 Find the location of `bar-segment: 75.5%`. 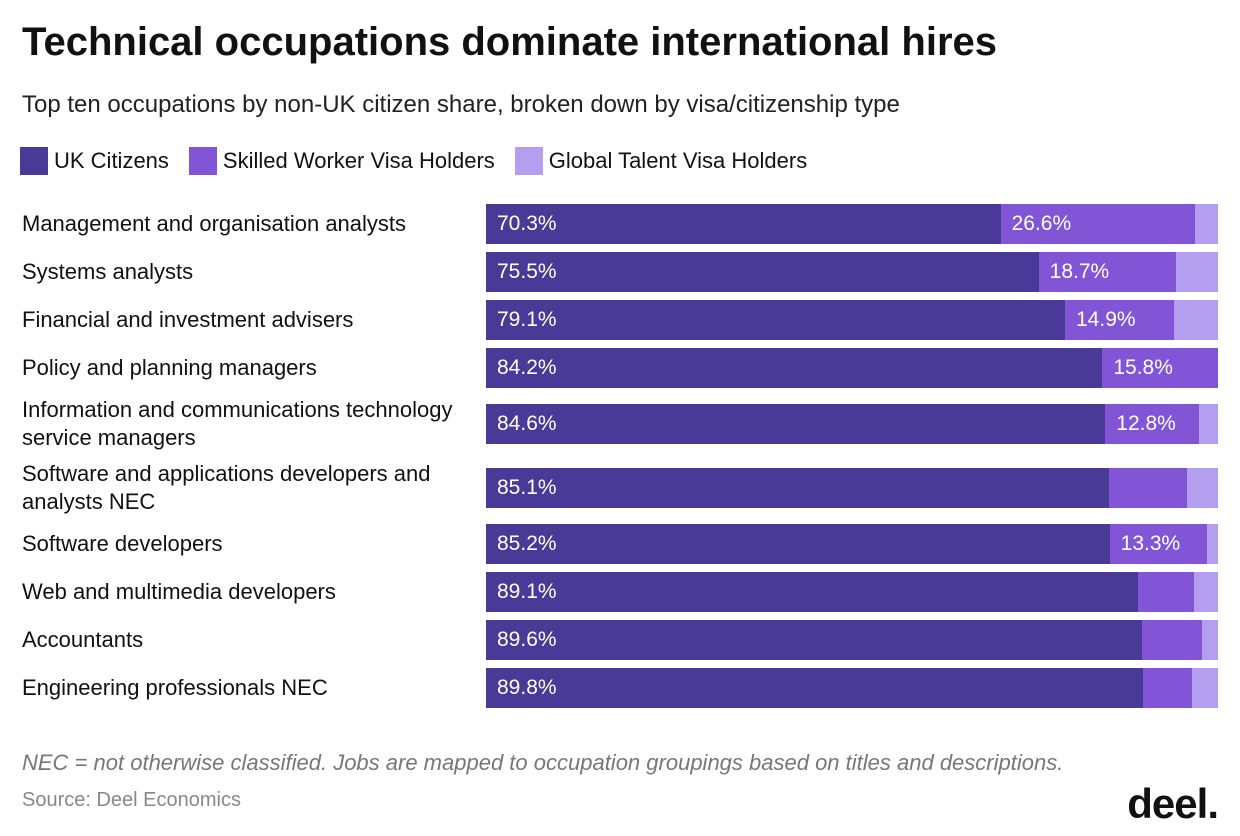

bar-segment: 75.5% is located at coordinates (762, 272).